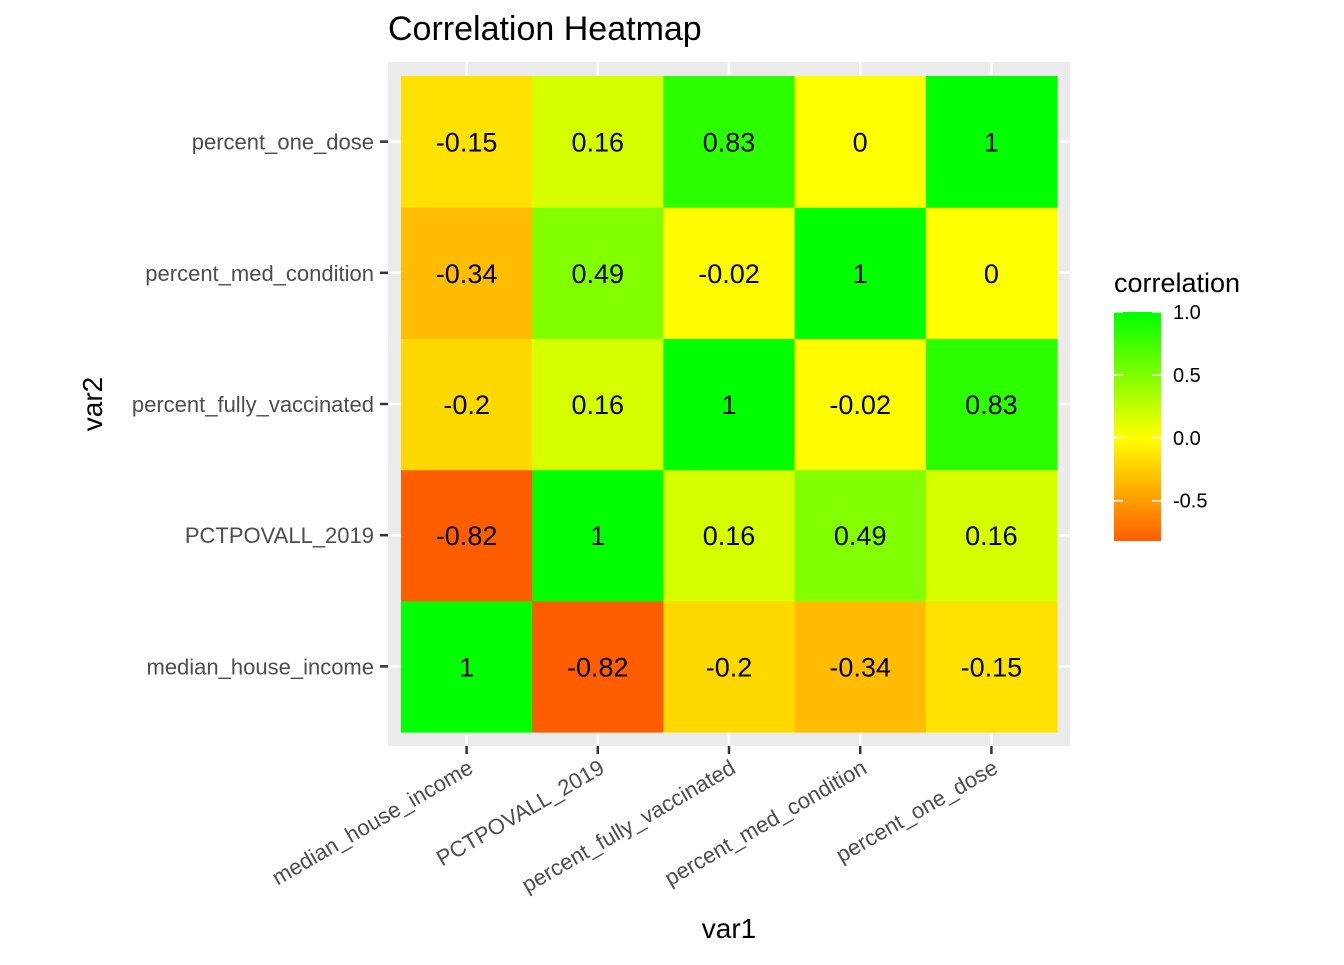 This screenshot has height=965, width=1344. I want to click on cell-label-pctpovall-2019-median-house-income: -0.82, so click(598, 667).